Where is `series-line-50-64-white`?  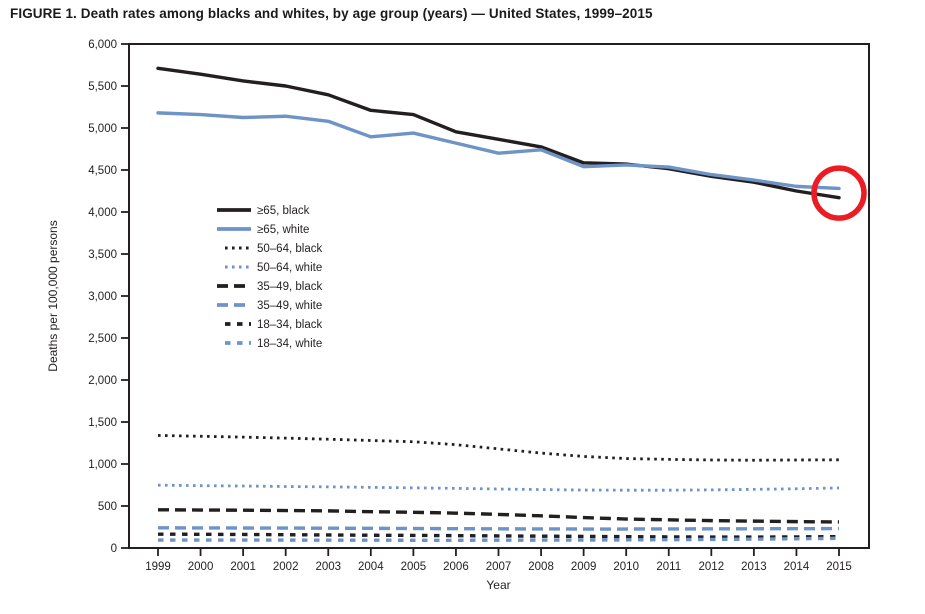 series-line-50-64-white is located at coordinates (498, 487).